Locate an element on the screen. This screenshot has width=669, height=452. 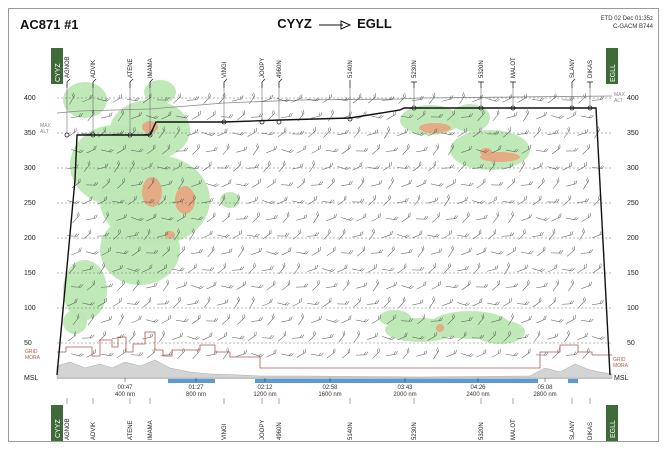
waypoint-box-bottom: EGLL is located at coordinates (612, 423).